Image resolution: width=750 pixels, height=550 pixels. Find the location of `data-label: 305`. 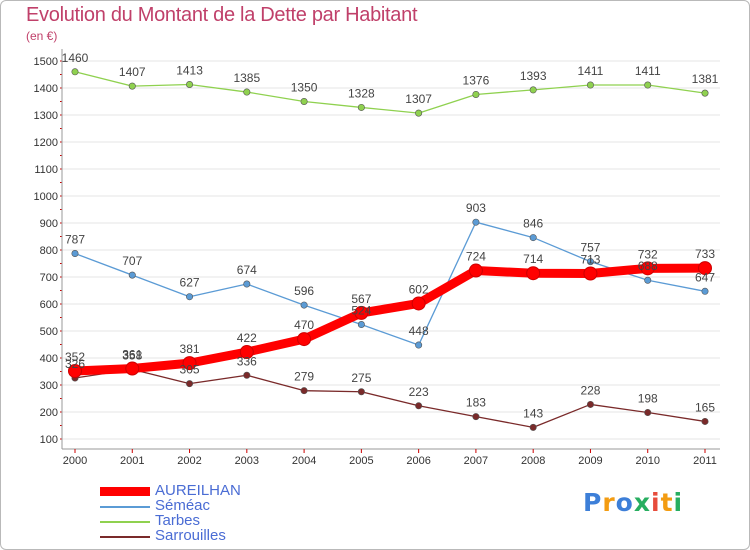

data-label: 305 is located at coordinates (190, 370).